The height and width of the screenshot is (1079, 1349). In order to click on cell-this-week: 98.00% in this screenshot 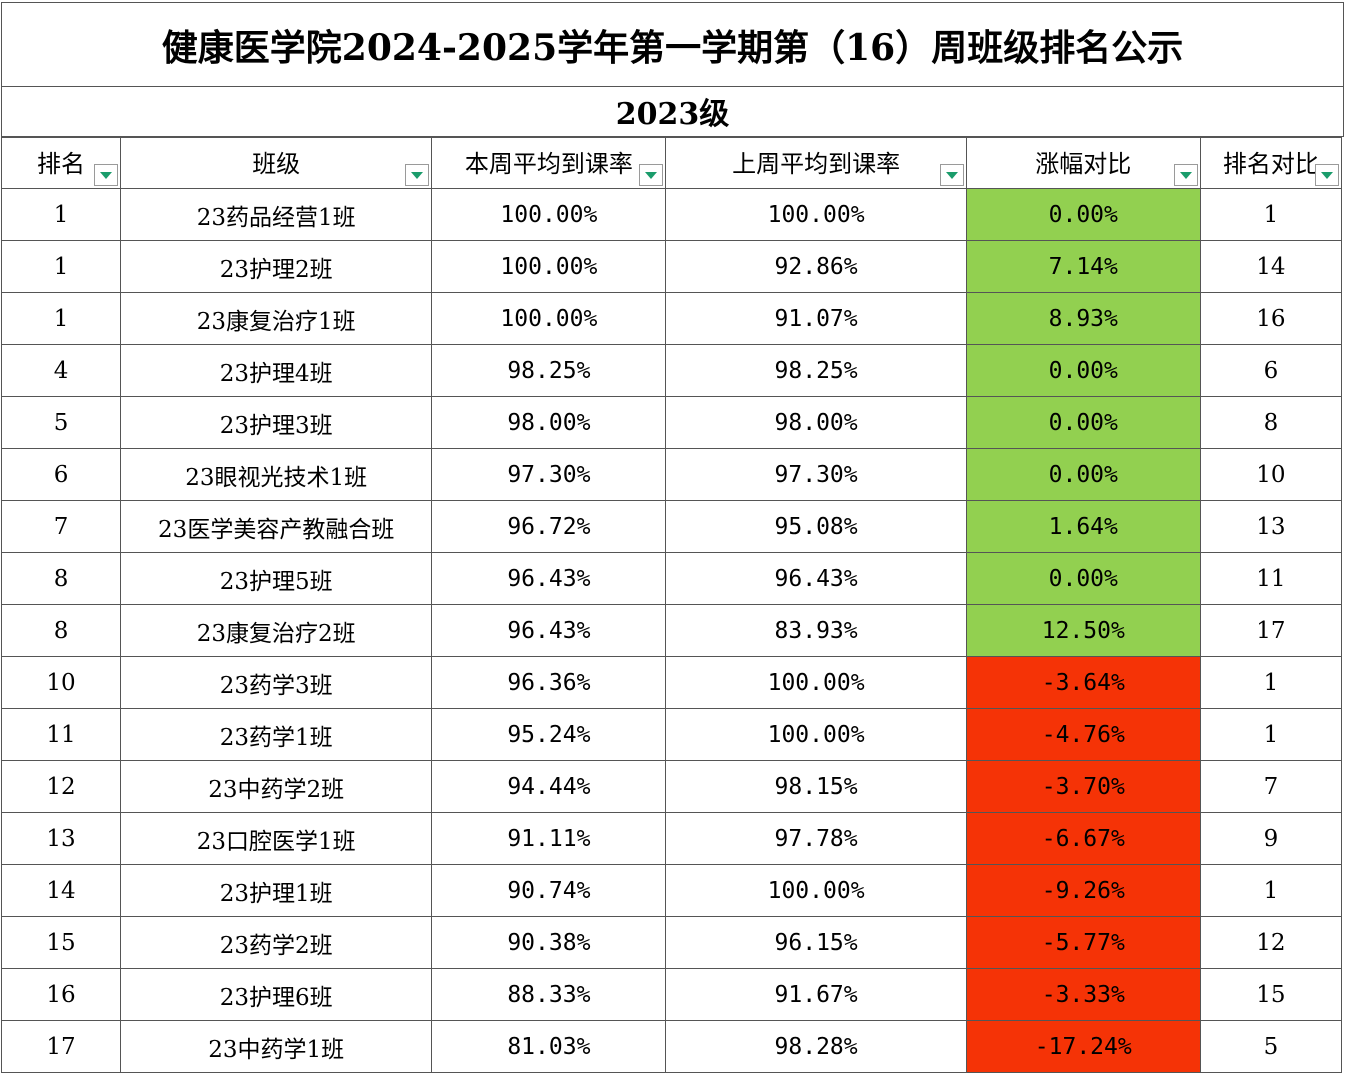, I will do `click(549, 422)`.